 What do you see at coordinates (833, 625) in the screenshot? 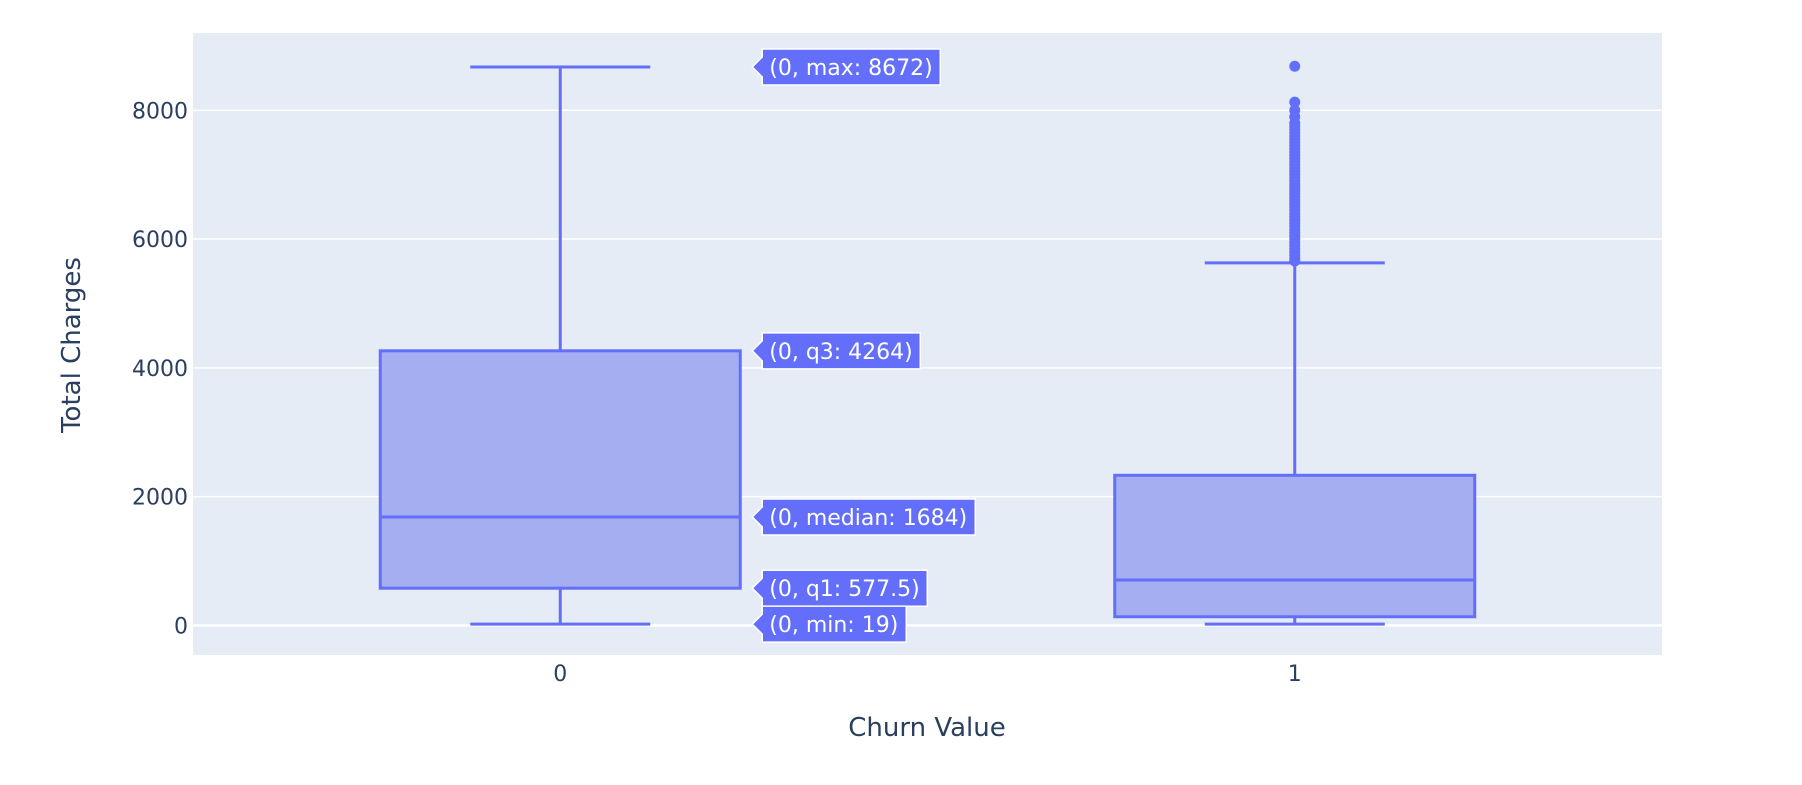
I see `hover-label-text: (0, min: 19)` at bounding box center [833, 625].